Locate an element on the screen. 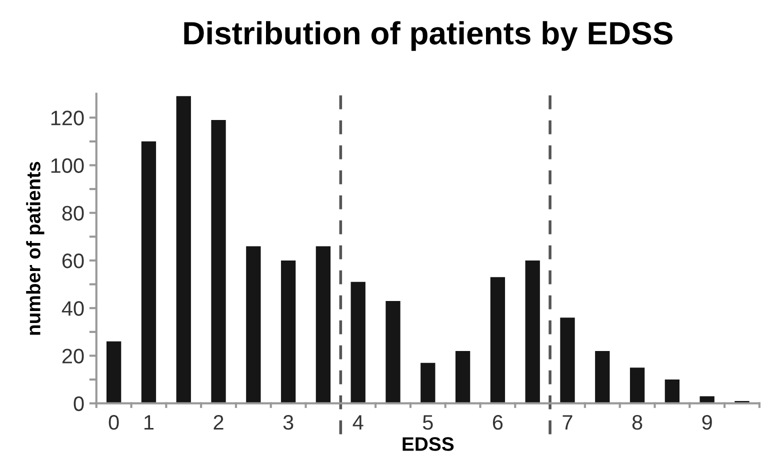  x-tick-label: 9 is located at coordinates (707, 422).